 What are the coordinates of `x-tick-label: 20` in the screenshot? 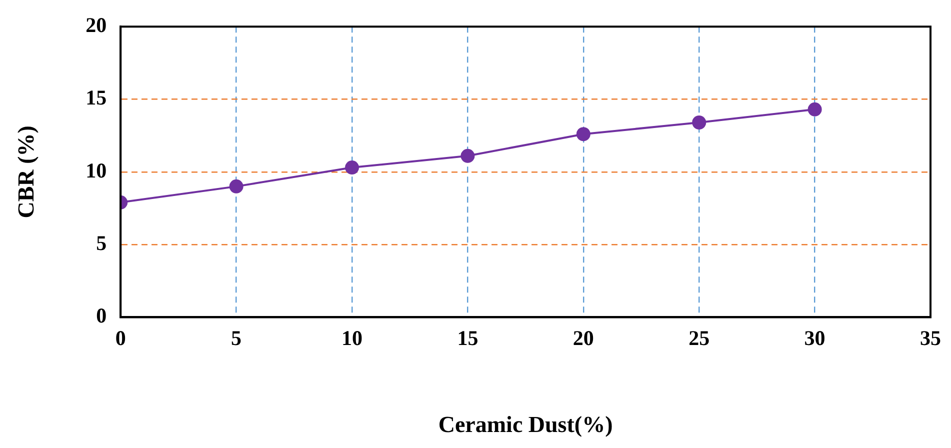 It's located at (583, 338).